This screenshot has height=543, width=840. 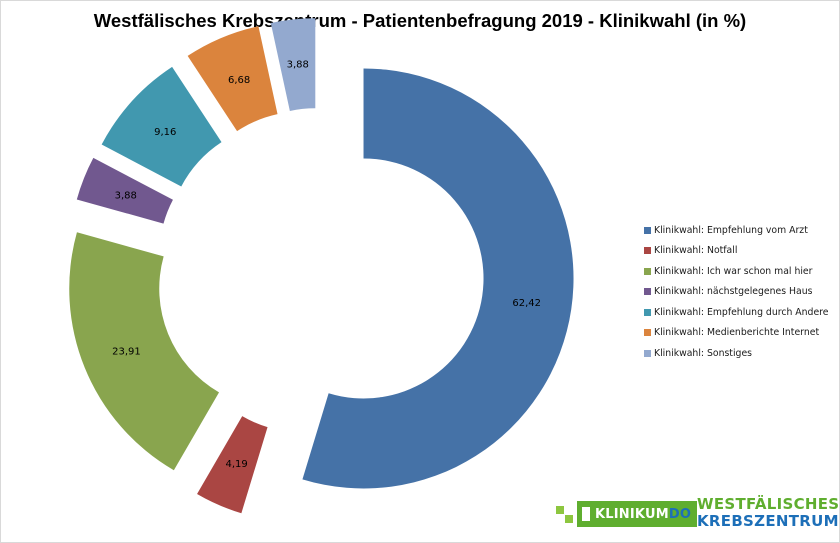 What do you see at coordinates (733, 271) in the screenshot?
I see `legend-label: Klinikwahl: Ich war schon mal hier` at bounding box center [733, 271].